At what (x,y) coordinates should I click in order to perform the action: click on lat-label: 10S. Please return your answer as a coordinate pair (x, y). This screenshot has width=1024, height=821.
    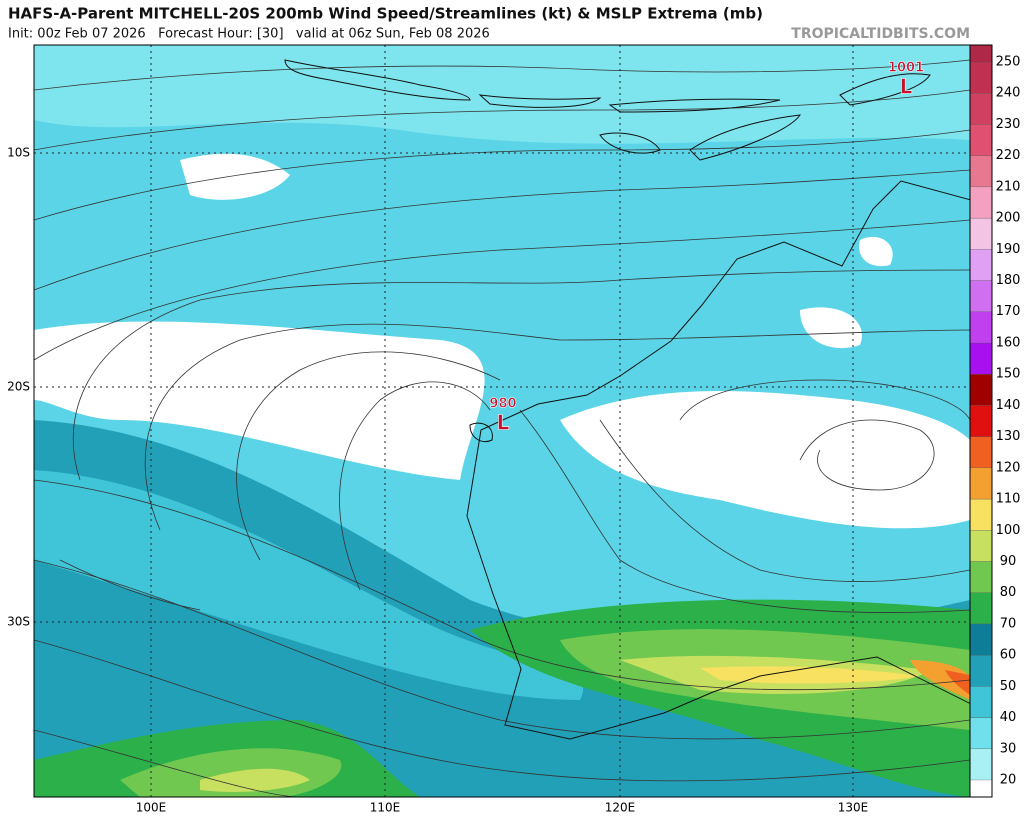
    Looking at the image, I should click on (18, 153).